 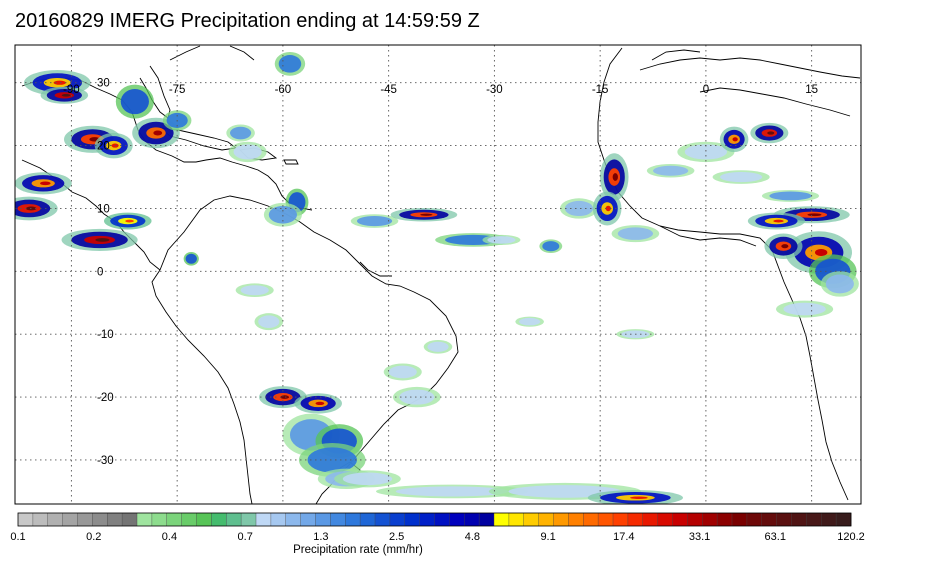 I want to click on longitude-label: -75, so click(x=177, y=90).